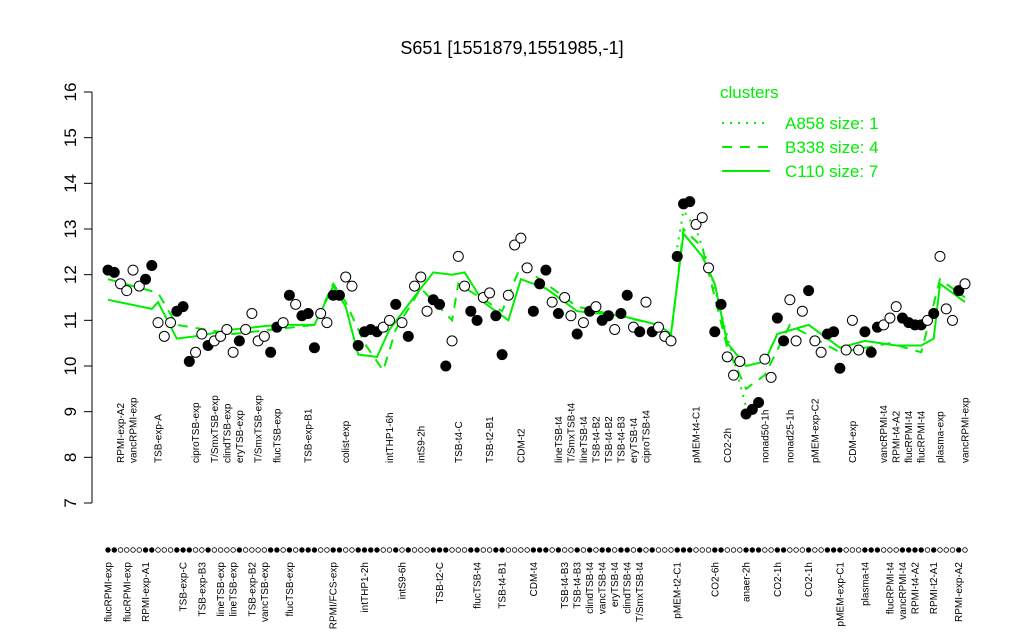  I want to click on x-tick-label: plasma-exp, so click(940, 437).